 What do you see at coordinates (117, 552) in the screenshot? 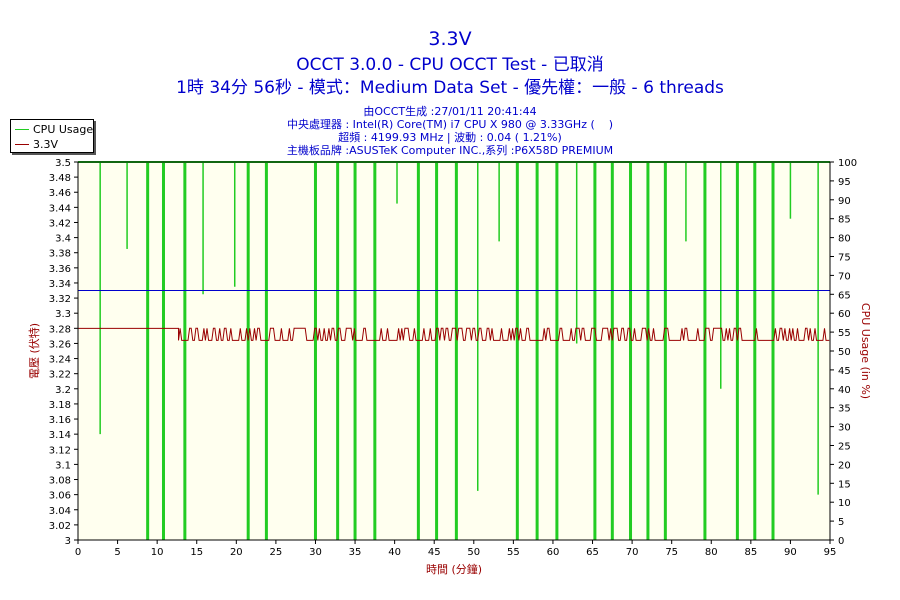
I see `x-tick-label: 5` at bounding box center [117, 552].